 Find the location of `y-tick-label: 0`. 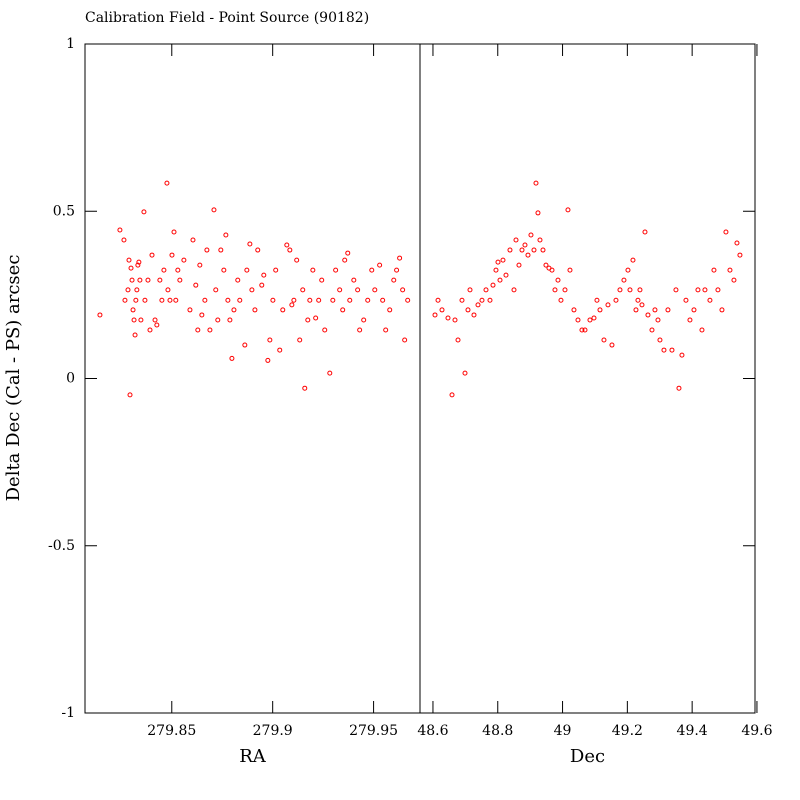

y-tick-label: 0 is located at coordinates (70, 379).